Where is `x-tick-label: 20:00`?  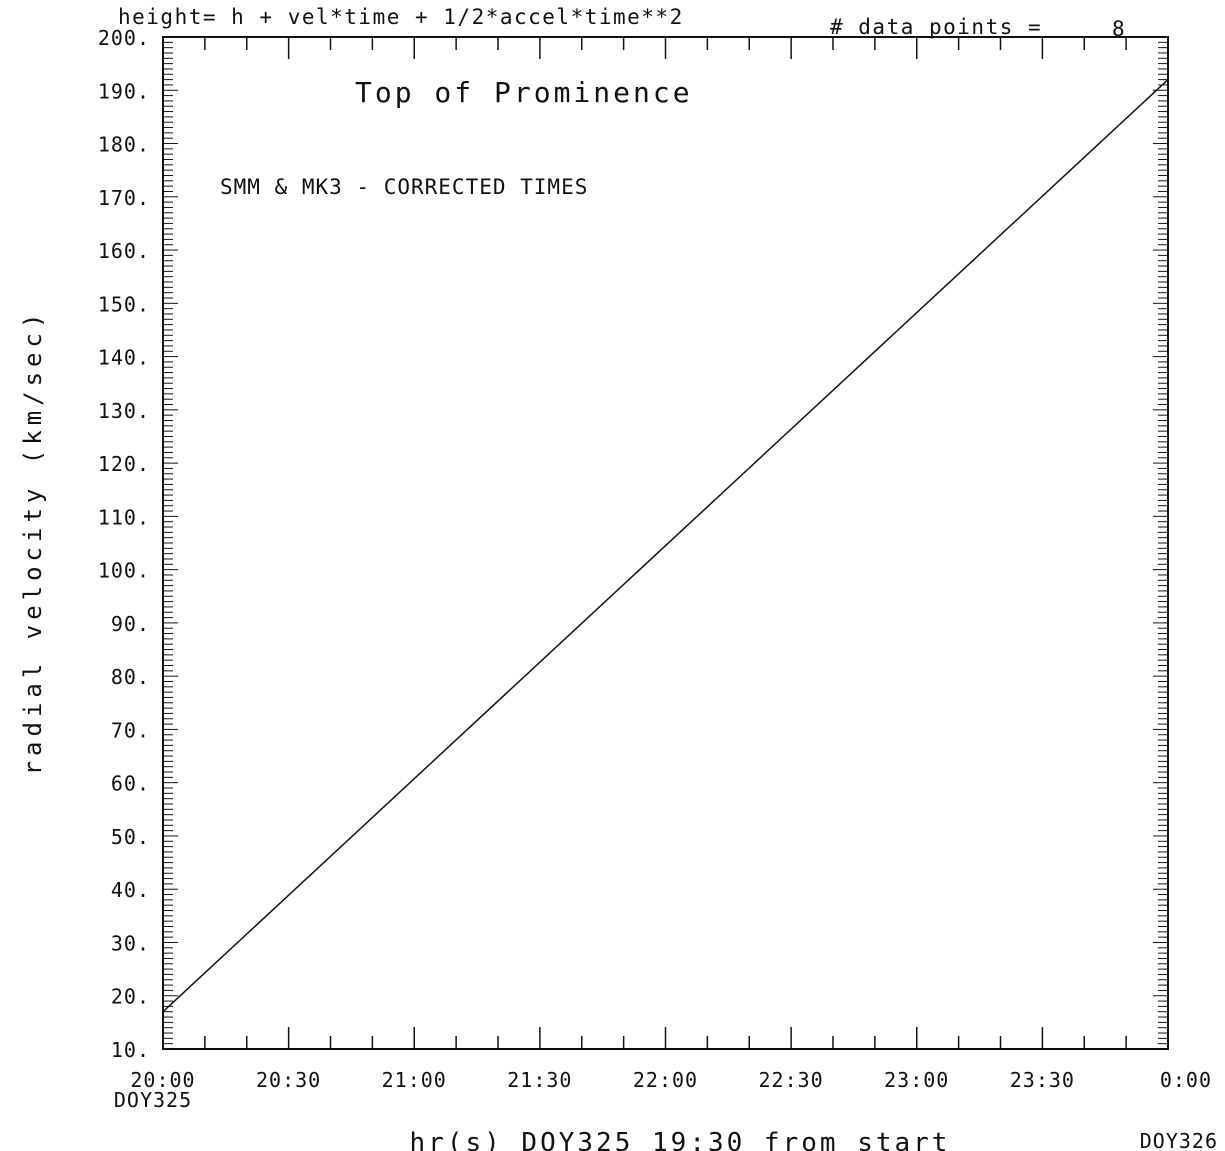
x-tick-label: 20:00 is located at coordinates (162, 1080).